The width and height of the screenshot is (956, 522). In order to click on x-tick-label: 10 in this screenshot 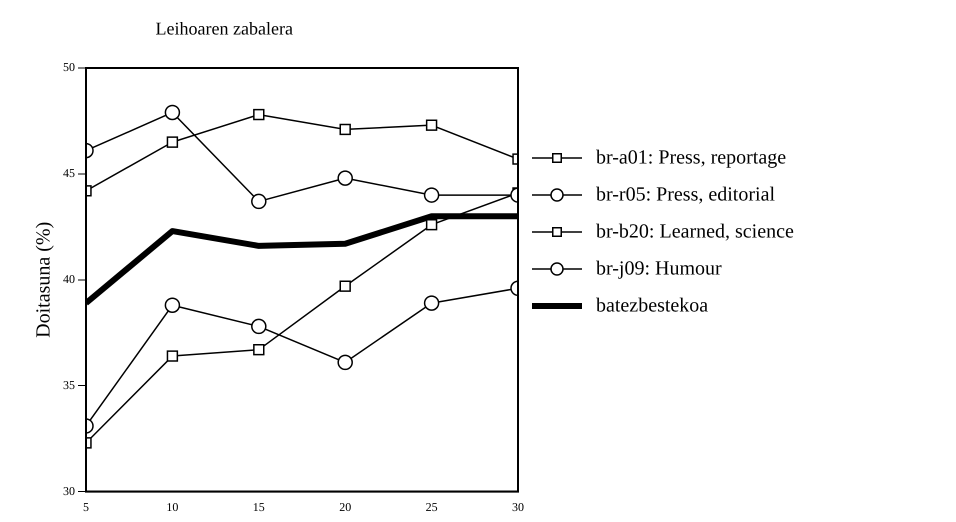, I will do `click(172, 507)`.